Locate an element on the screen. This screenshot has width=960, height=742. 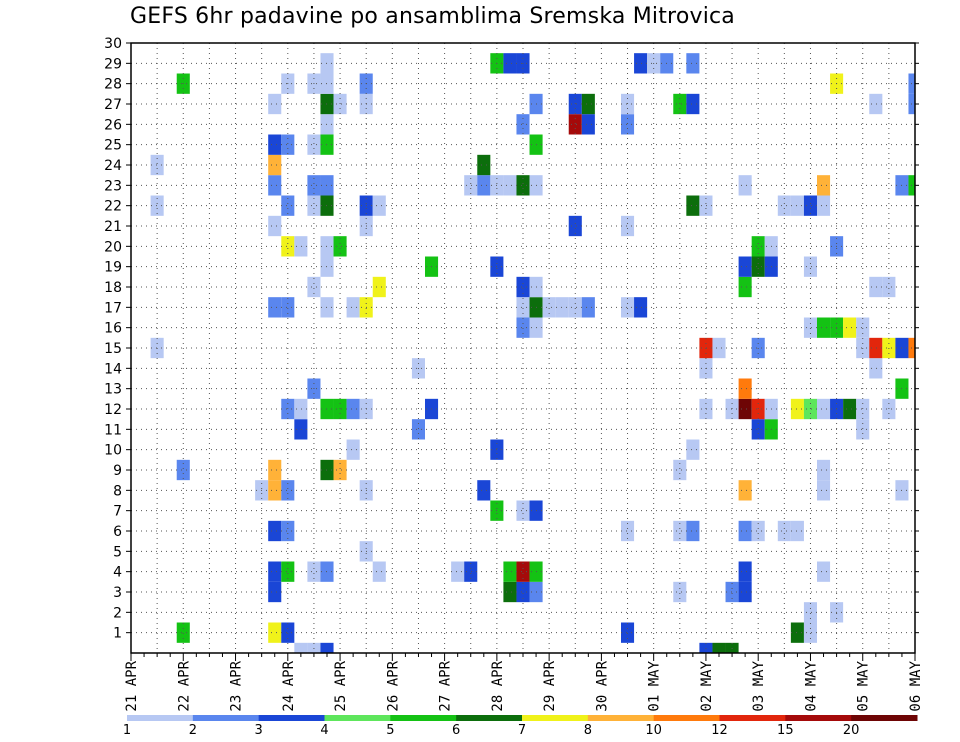
y-tick-label: 22 is located at coordinates (113, 207).